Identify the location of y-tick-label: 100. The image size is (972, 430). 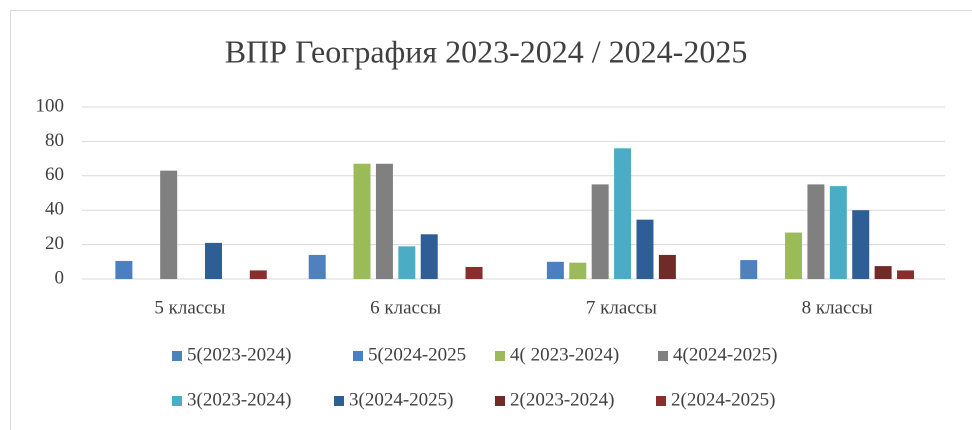
(50, 105).